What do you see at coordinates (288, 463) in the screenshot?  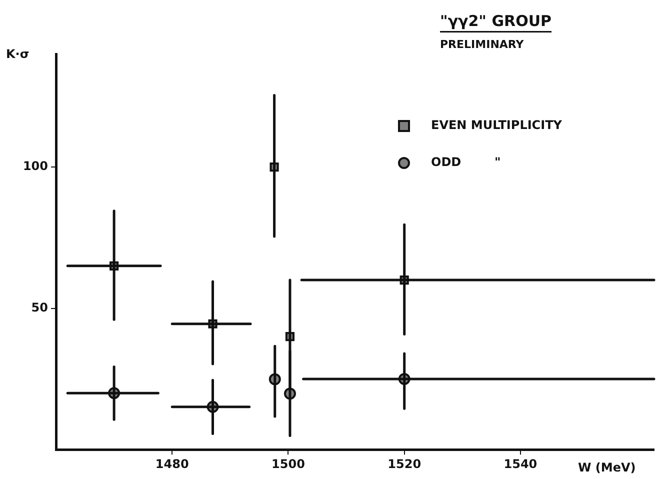 I see `x-tick-label: 1500` at bounding box center [288, 463].